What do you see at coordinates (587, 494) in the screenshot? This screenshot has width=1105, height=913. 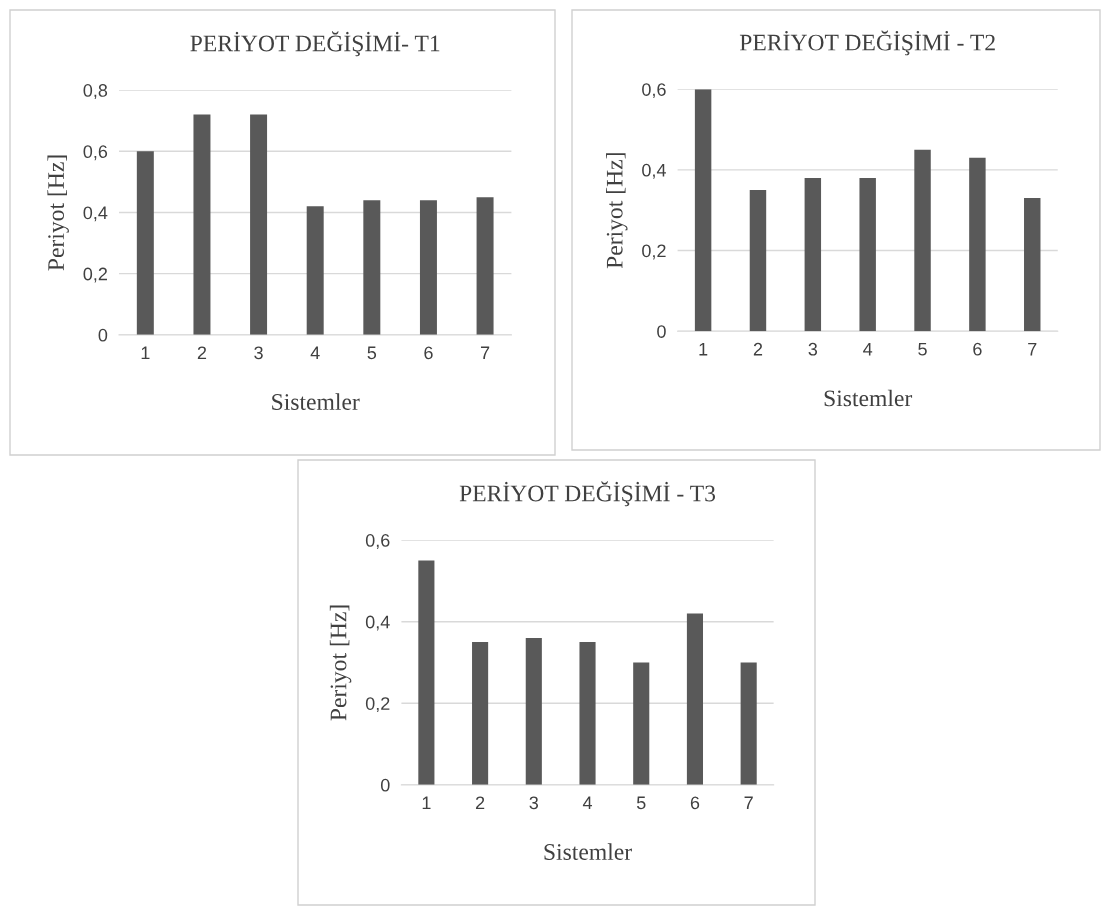 I see `chart-title: PERİYOT DEĞİŞİMİ - T3` at bounding box center [587, 494].